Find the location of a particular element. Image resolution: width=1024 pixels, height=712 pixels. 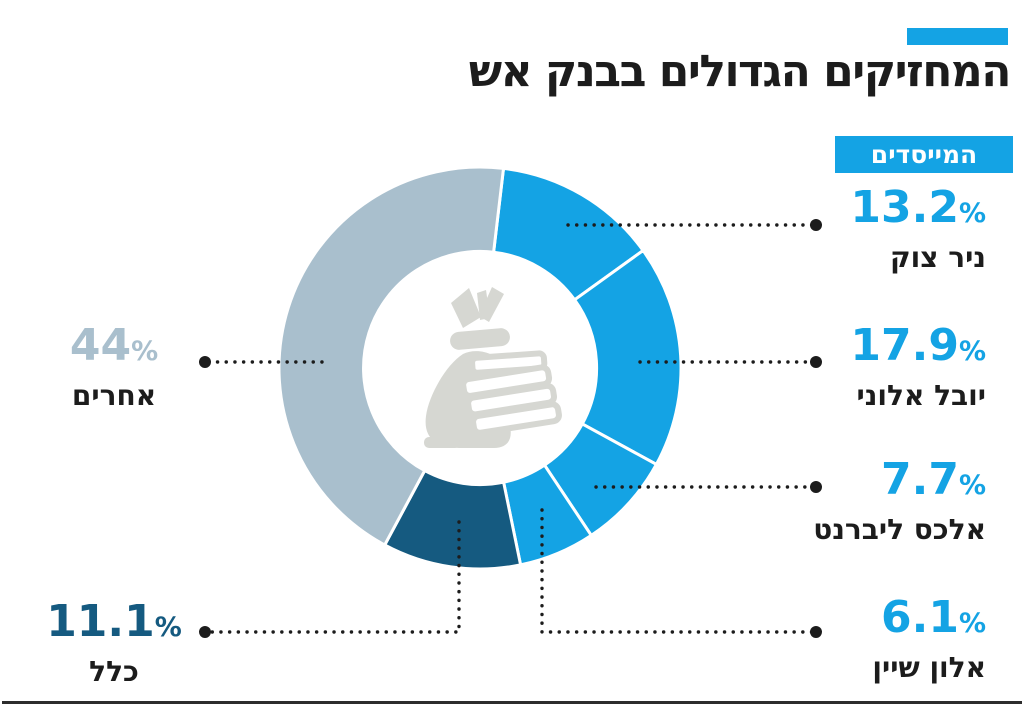

holder-name: אחרים is located at coordinates (114, 395).